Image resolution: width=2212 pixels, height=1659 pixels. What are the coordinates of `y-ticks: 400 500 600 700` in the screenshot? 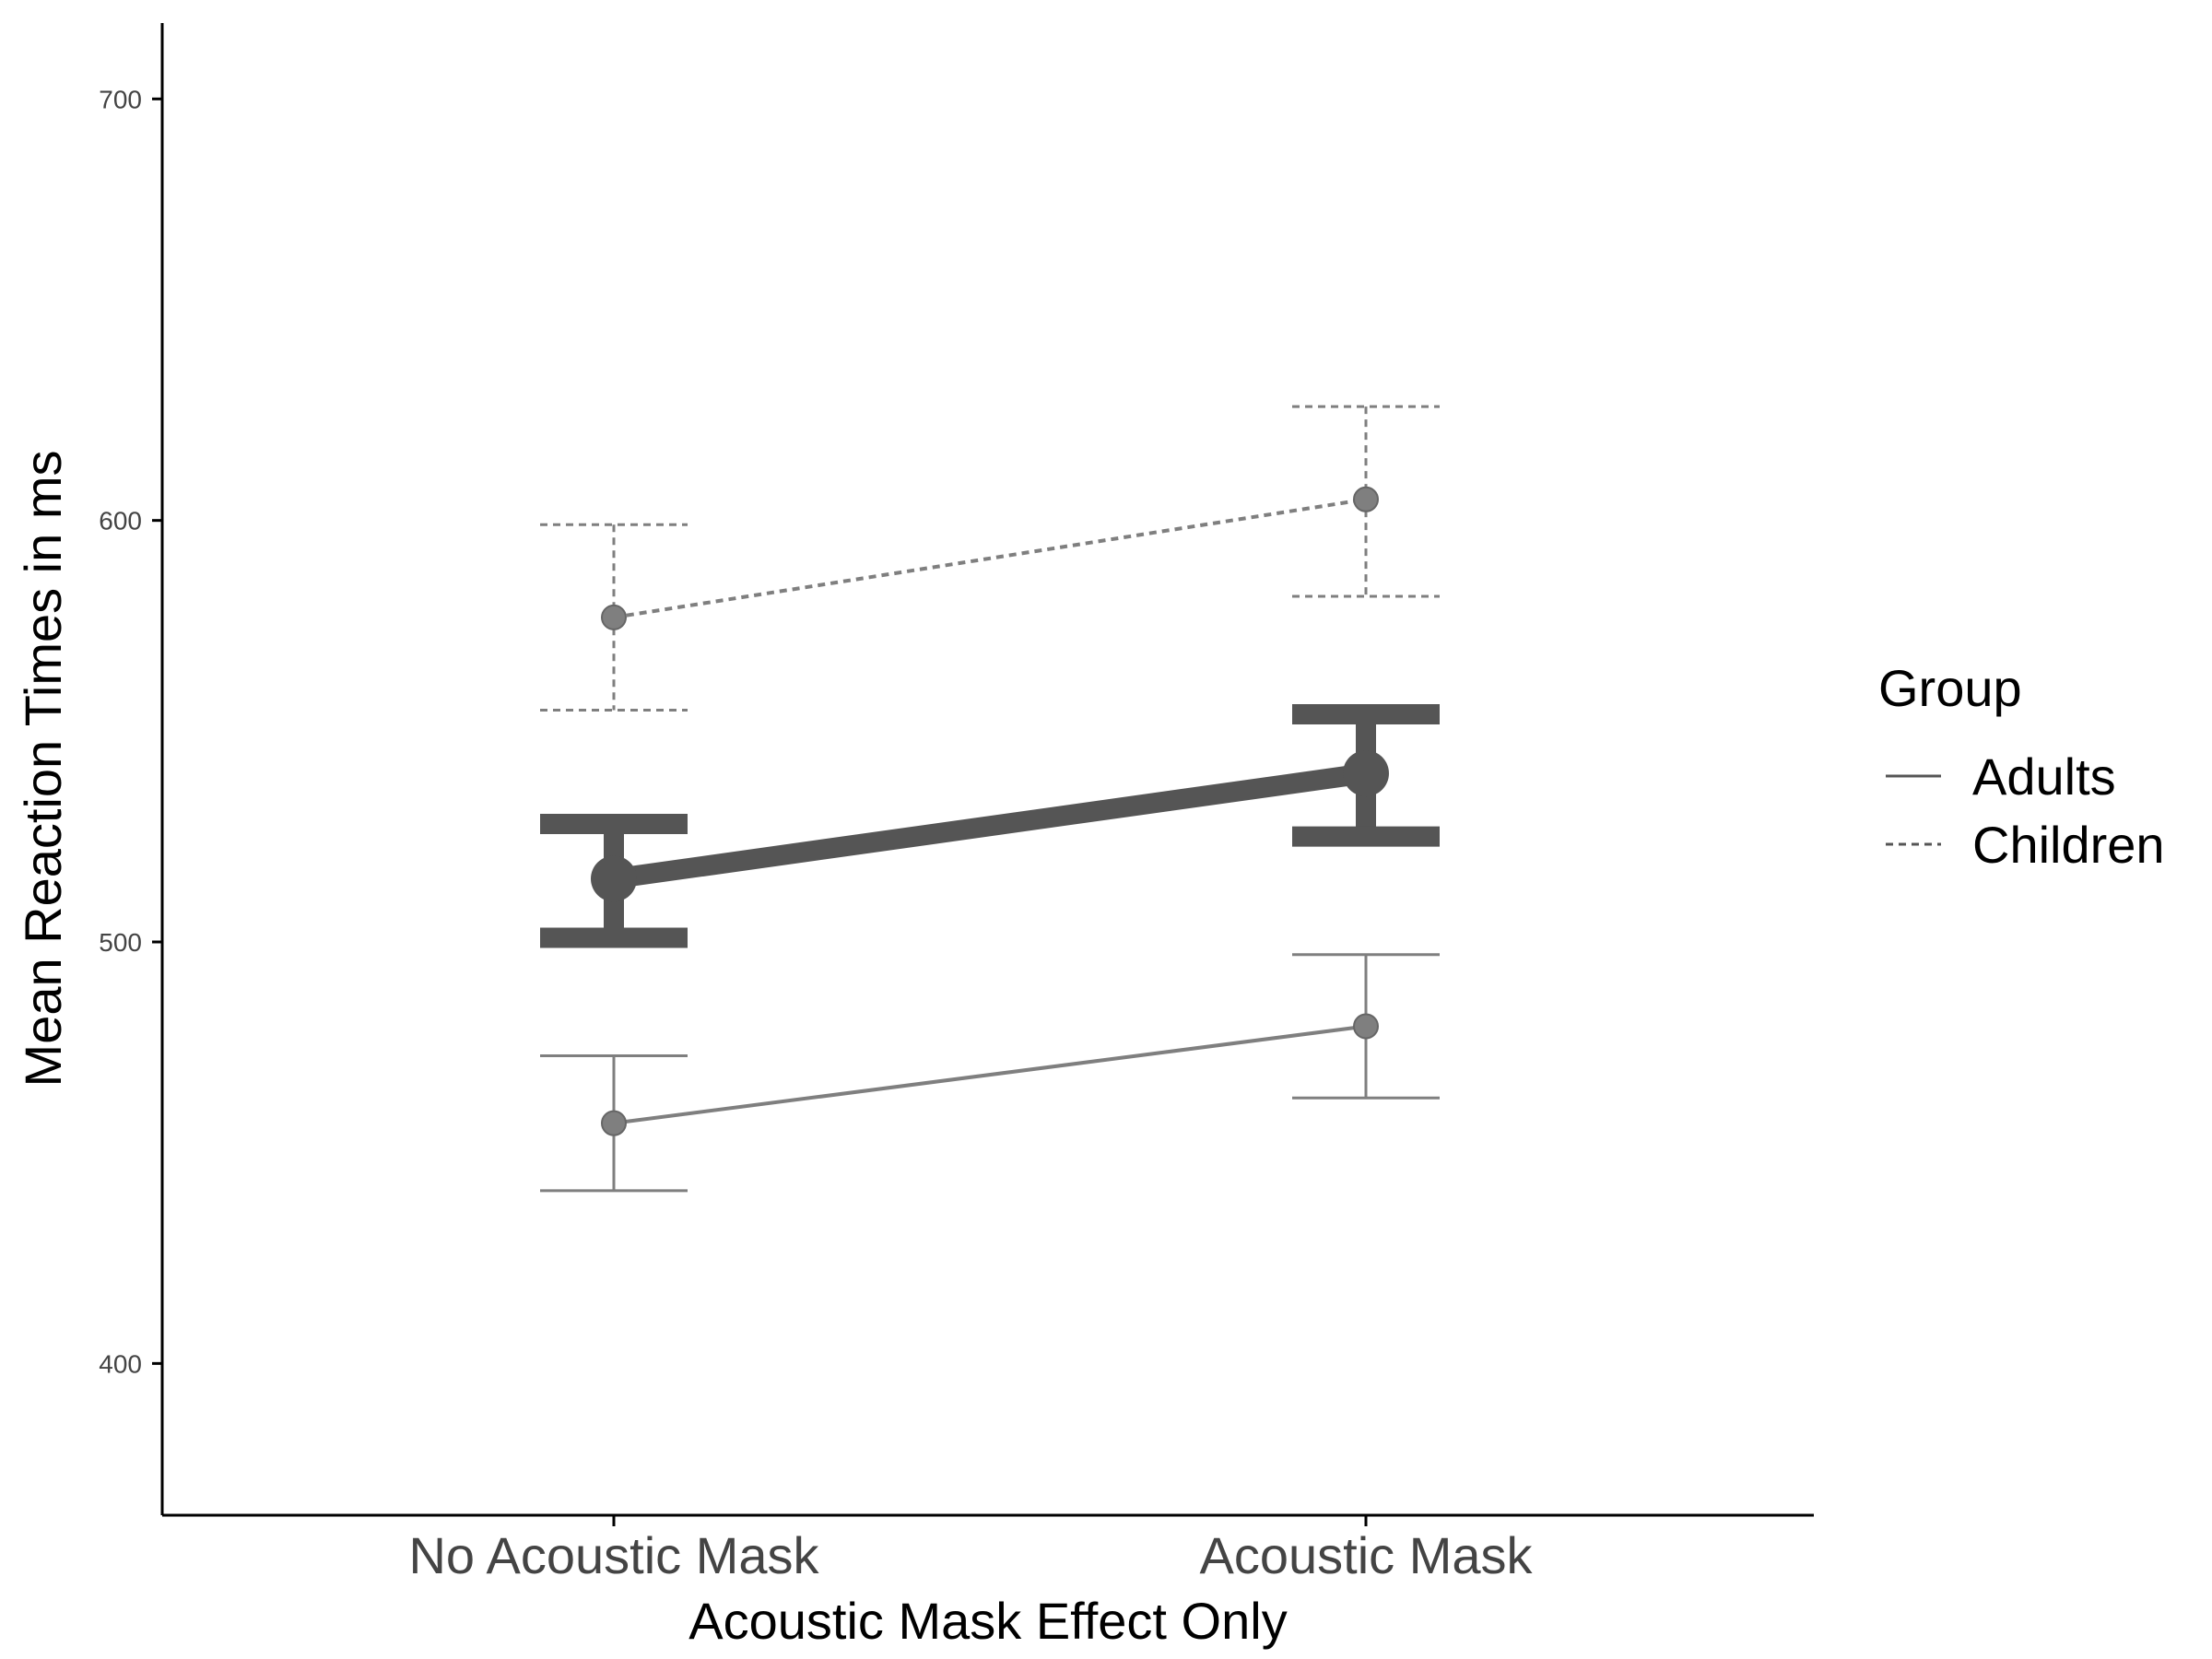 It's located at (130, 731).